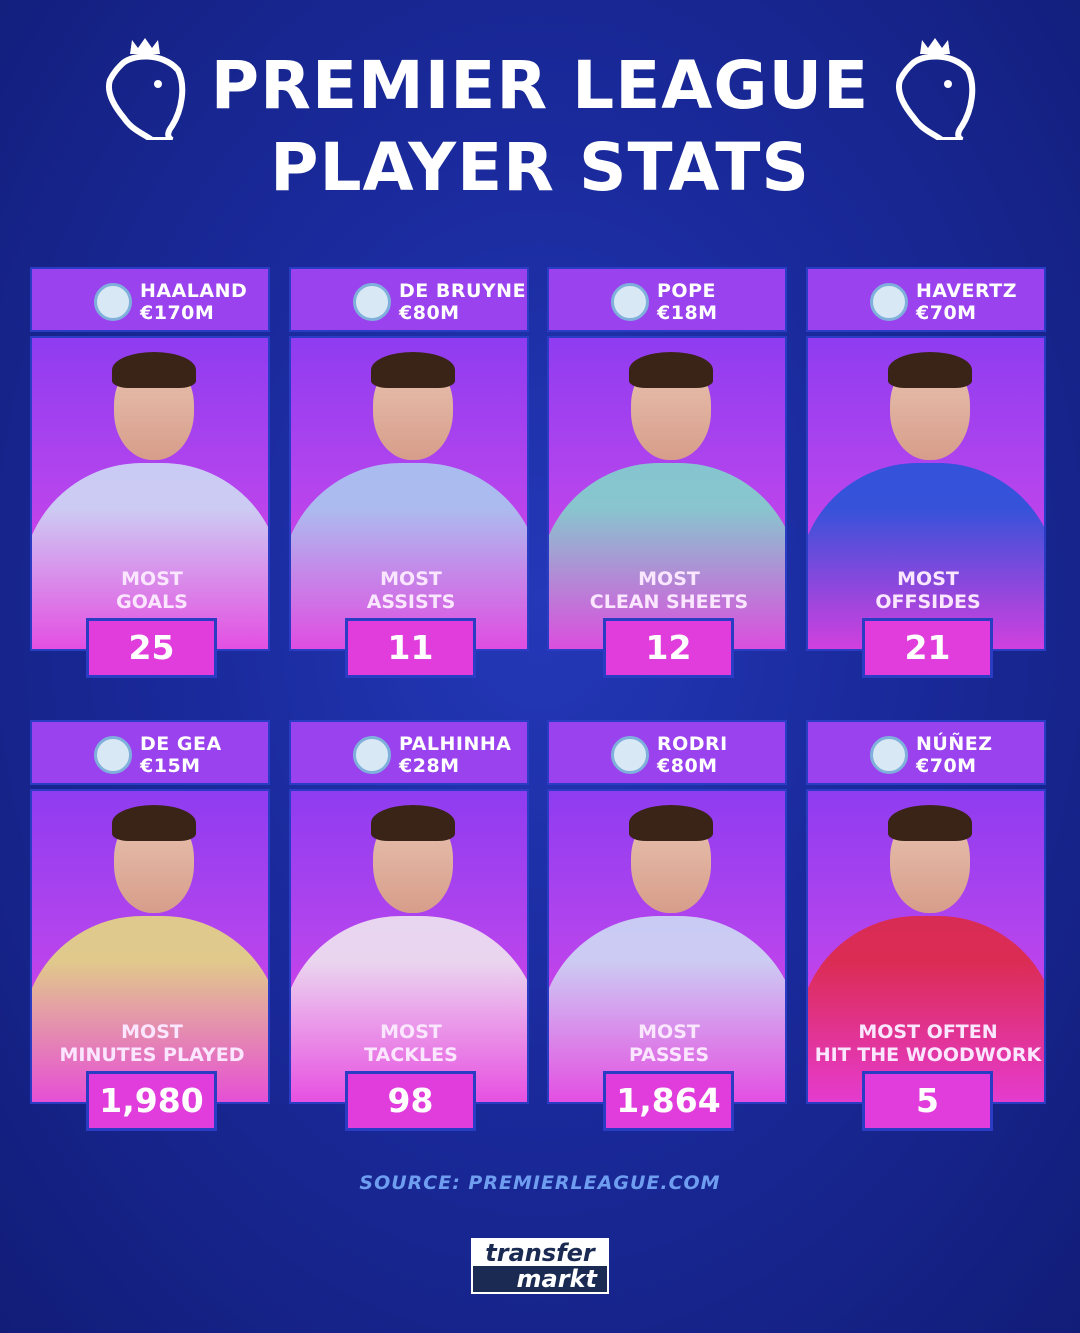  I want to click on card-header: HAVERTZ €70M, so click(926, 299).